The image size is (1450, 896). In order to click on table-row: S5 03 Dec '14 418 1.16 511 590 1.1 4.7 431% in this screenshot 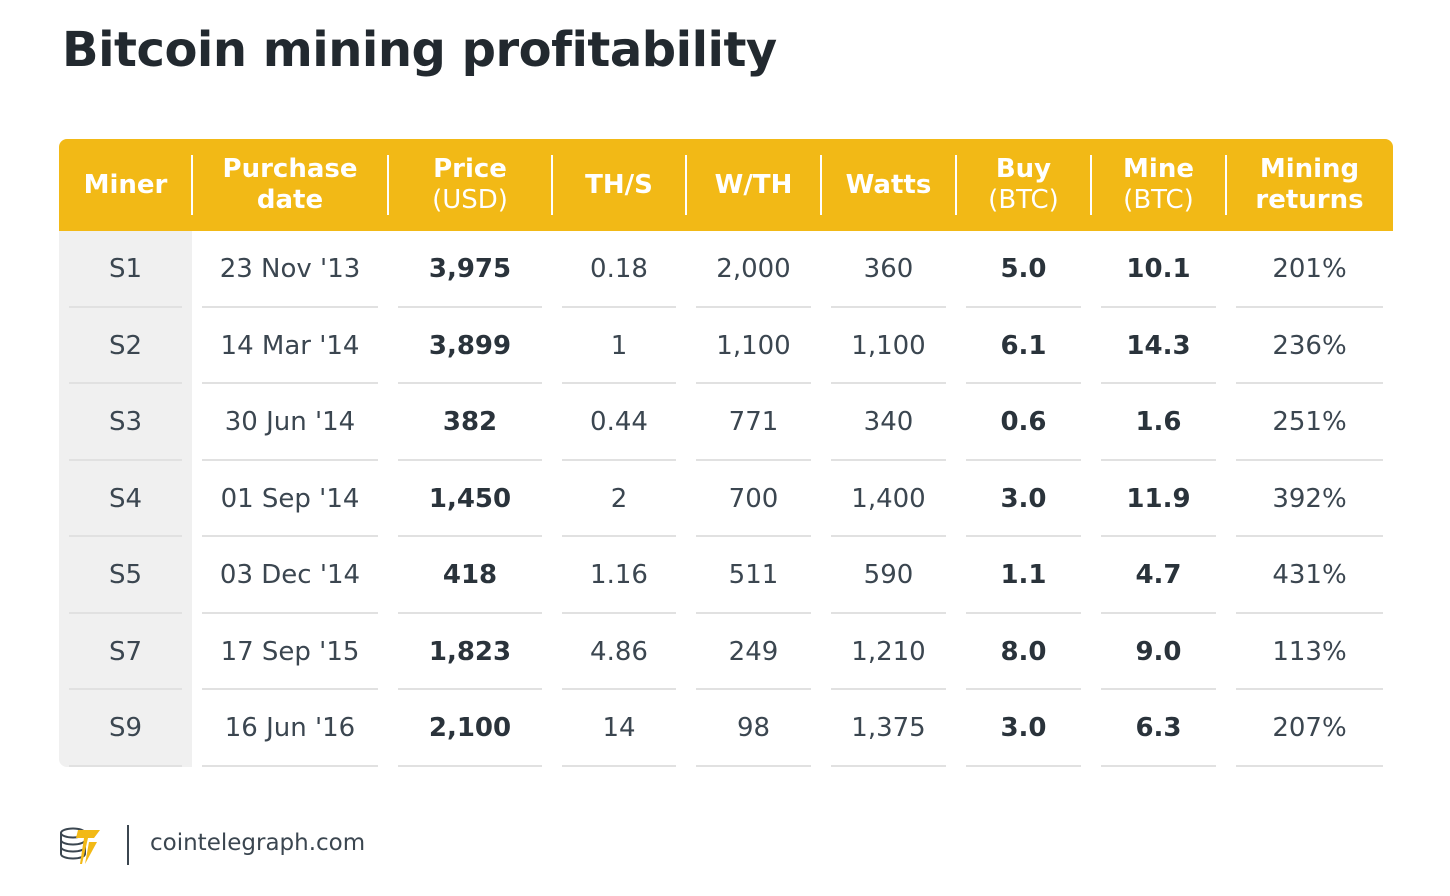, I will do `click(726, 575)`.